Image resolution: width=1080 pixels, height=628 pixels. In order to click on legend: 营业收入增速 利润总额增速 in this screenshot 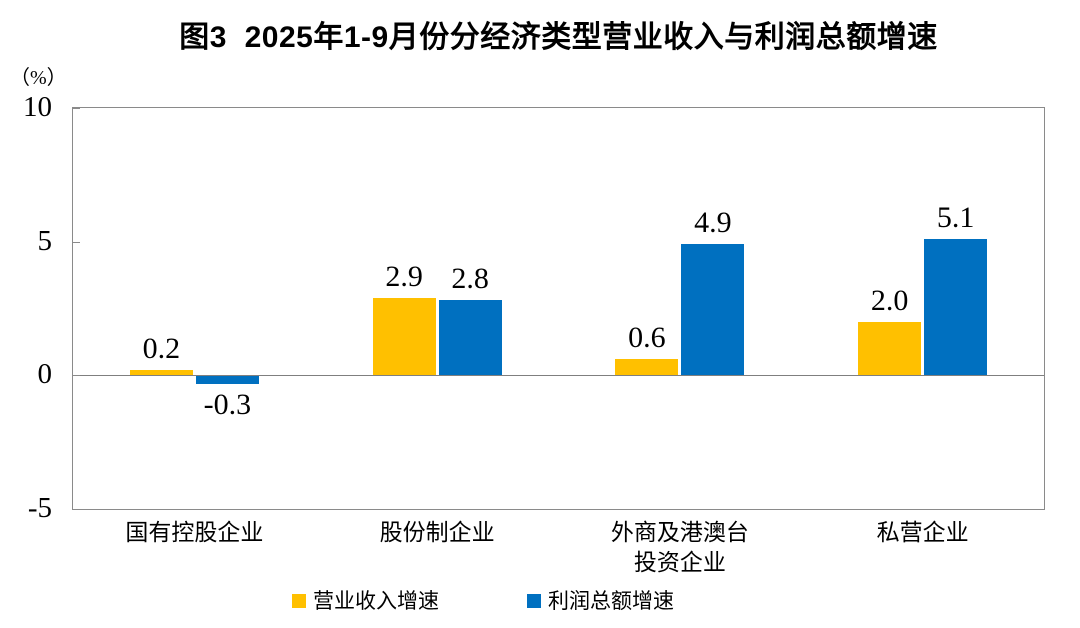, I will do `click(483, 601)`.